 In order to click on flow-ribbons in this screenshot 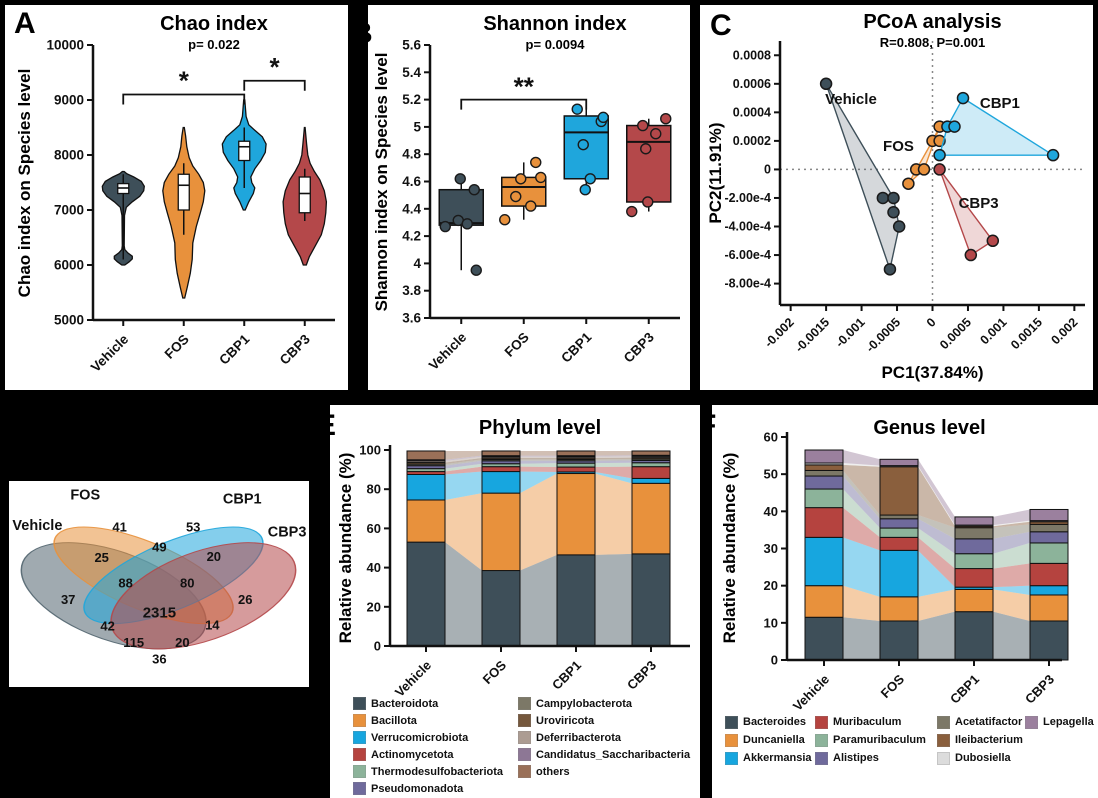, I will do `click(538, 548)`.